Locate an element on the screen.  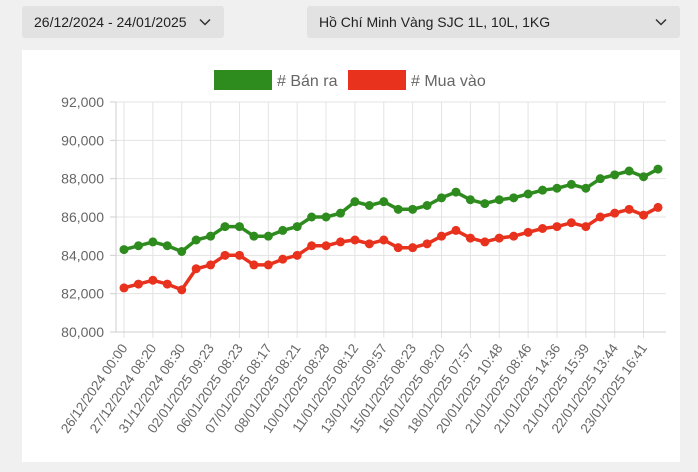
y-tick-label: 80,000 is located at coordinates (82, 332).